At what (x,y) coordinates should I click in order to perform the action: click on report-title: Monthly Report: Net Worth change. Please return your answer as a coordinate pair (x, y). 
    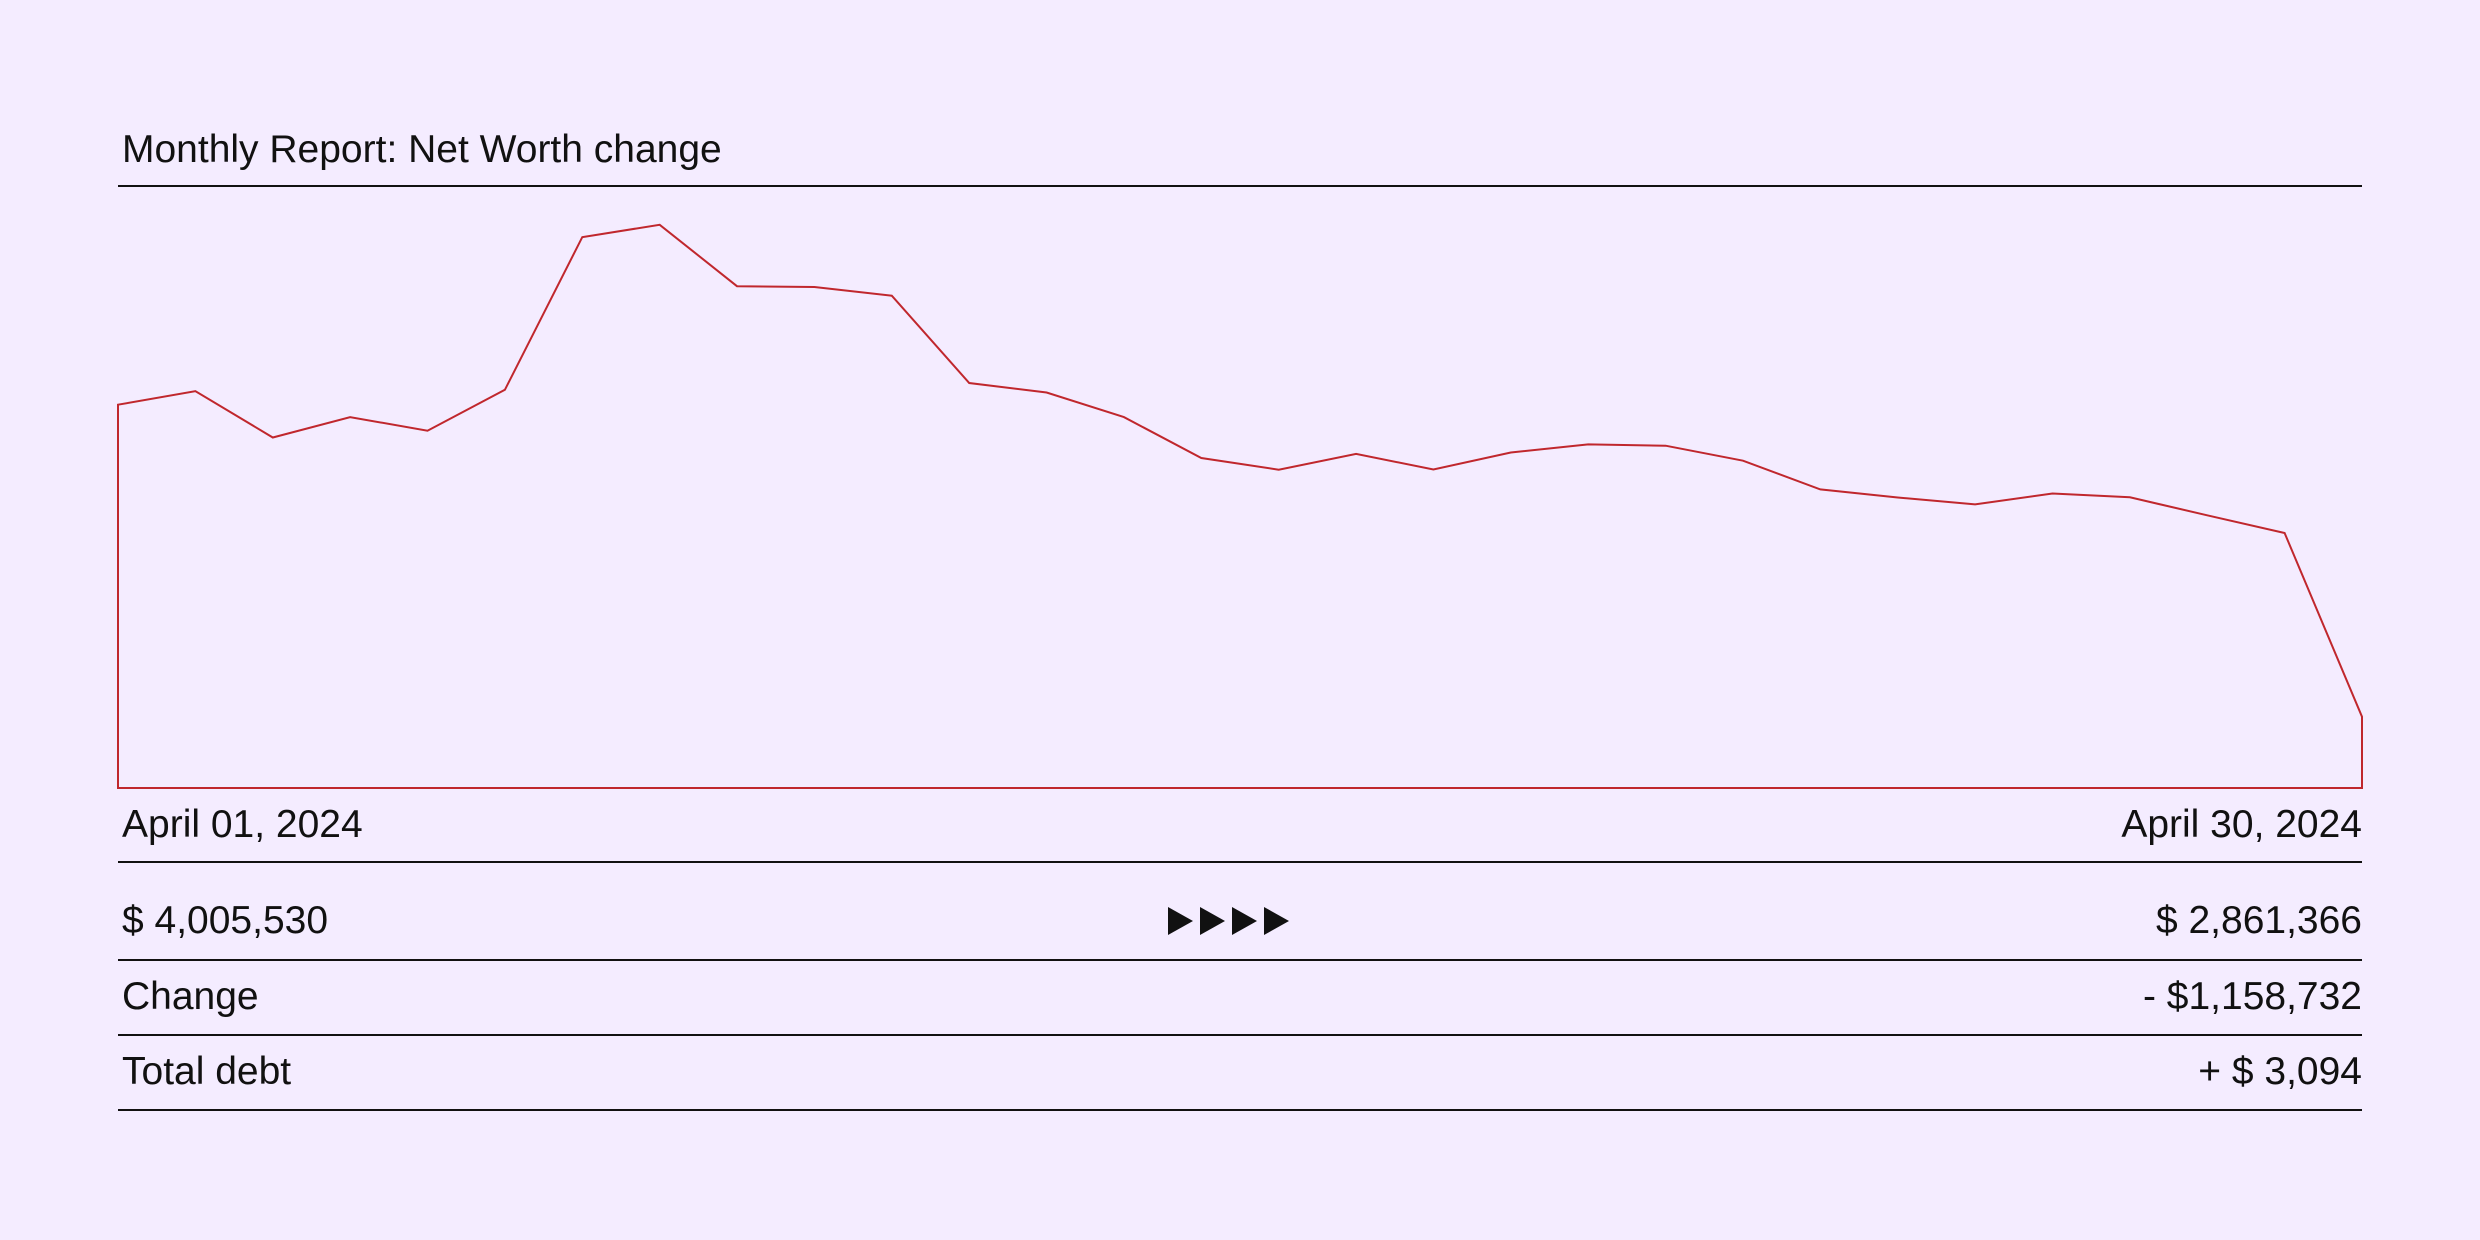
    Looking at the image, I should click on (422, 149).